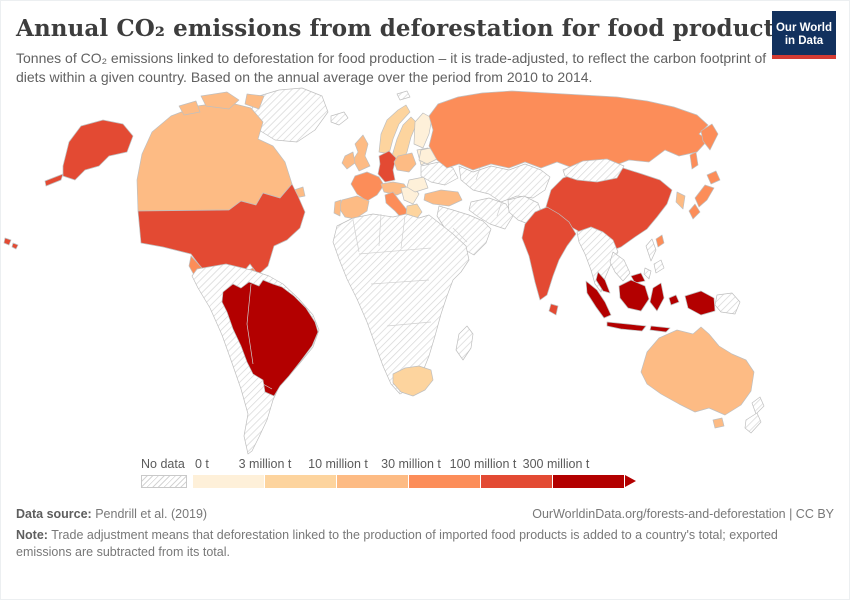  Describe the element at coordinates (803, 27) in the screenshot. I see `owid-logo-line1: Our World` at that location.